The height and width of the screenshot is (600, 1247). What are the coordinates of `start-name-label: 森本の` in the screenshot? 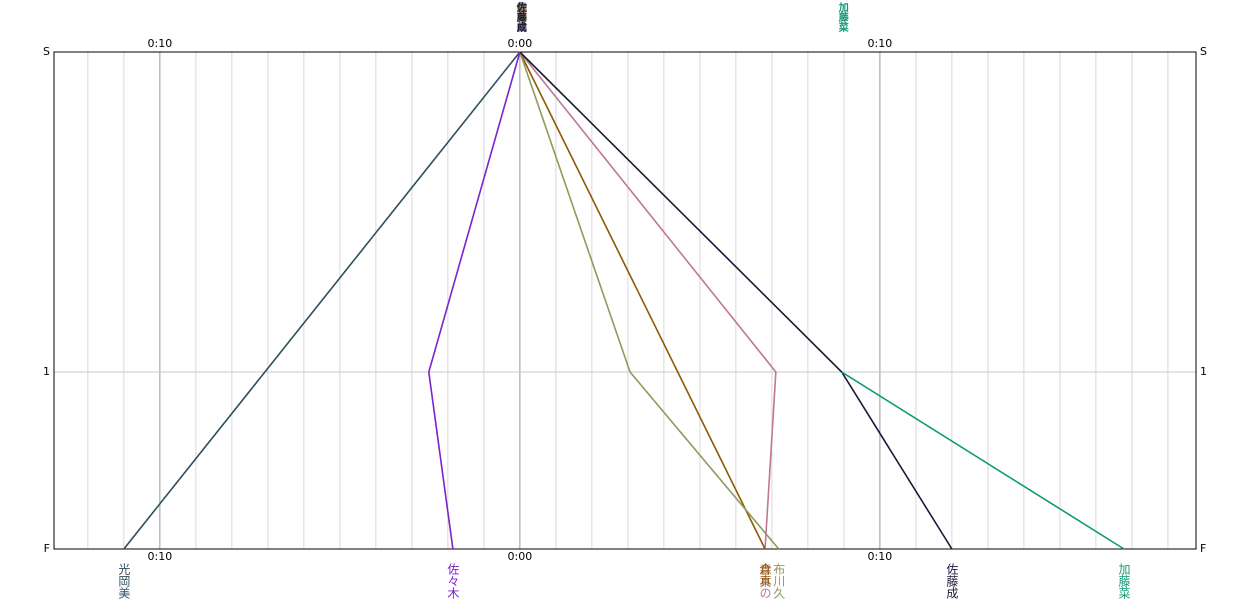 It's located at (520, 16).